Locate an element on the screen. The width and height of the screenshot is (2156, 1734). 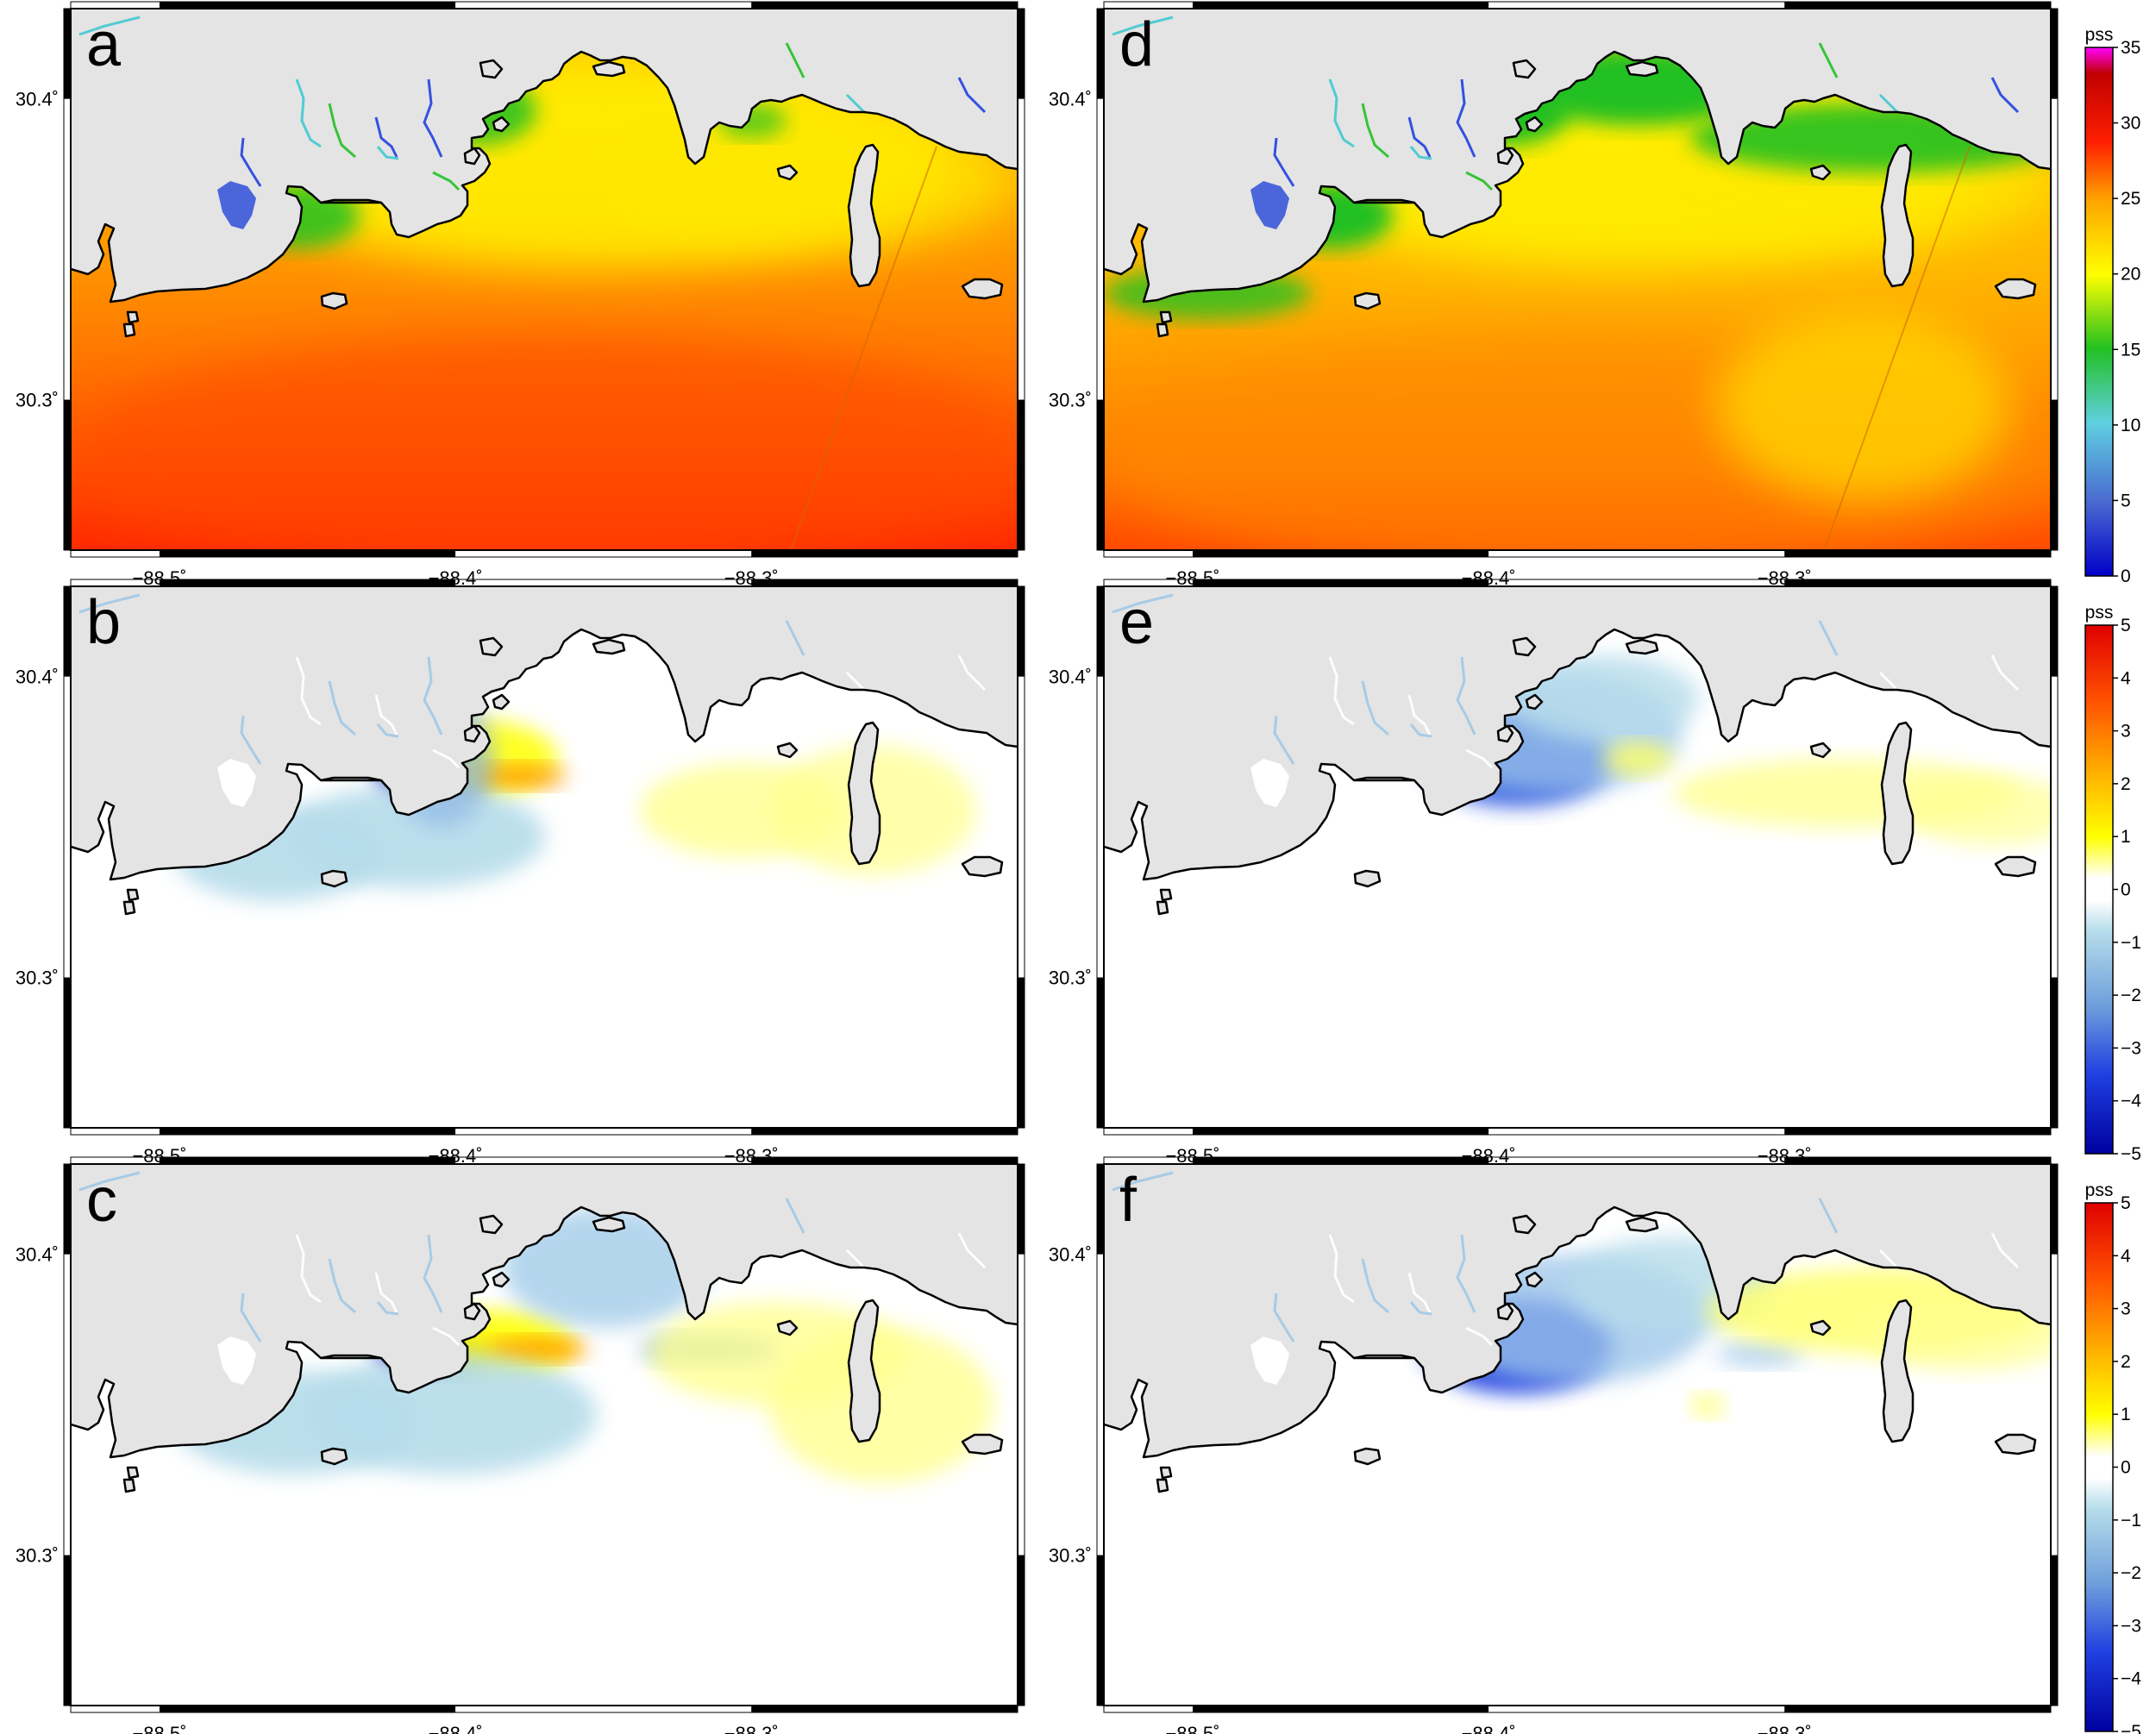
panel-letter: a is located at coordinates (104, 44).